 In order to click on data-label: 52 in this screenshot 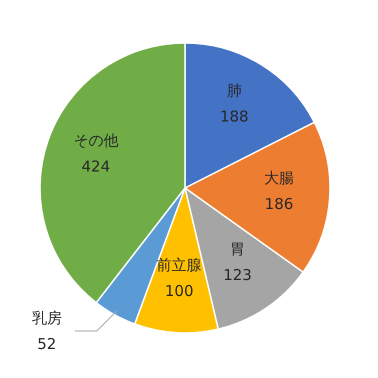, I will do `click(46, 343)`.